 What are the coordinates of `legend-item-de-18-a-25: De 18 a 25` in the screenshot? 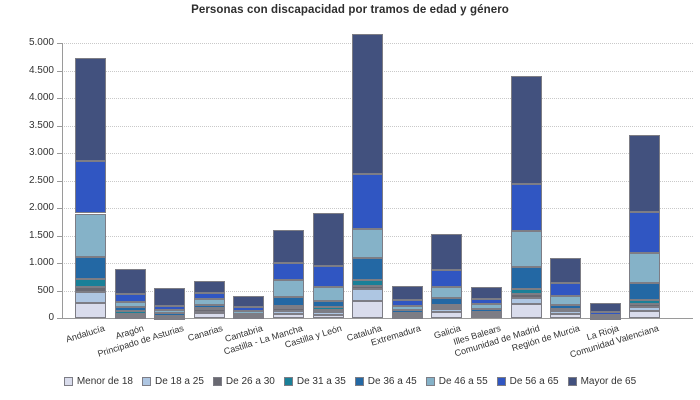 It's located at (172, 381).